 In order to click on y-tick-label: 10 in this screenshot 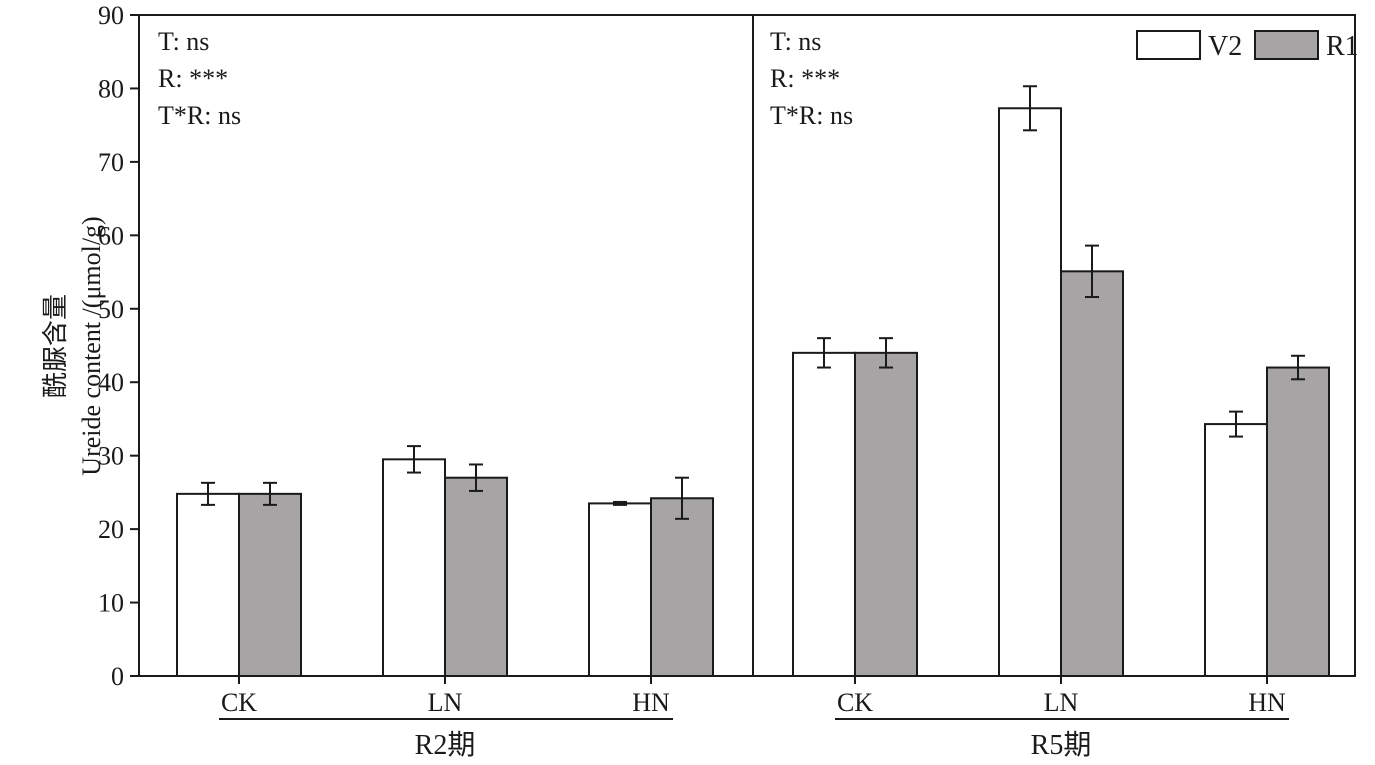, I will do `click(111, 603)`.